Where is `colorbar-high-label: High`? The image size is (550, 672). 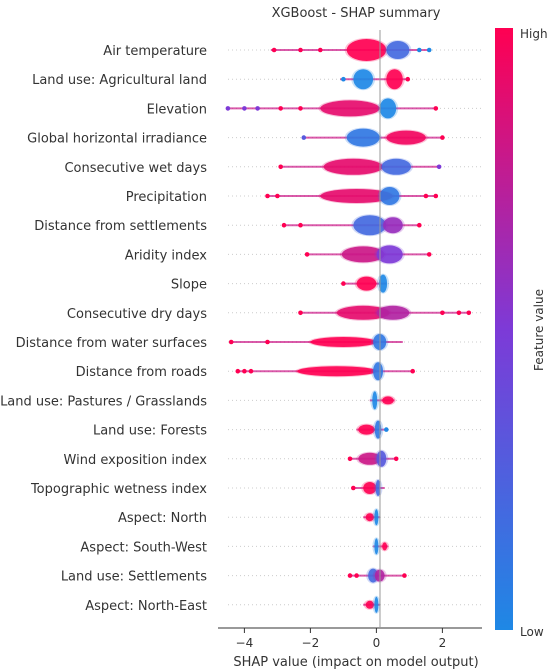
colorbar-high-label: High is located at coordinates (534, 34).